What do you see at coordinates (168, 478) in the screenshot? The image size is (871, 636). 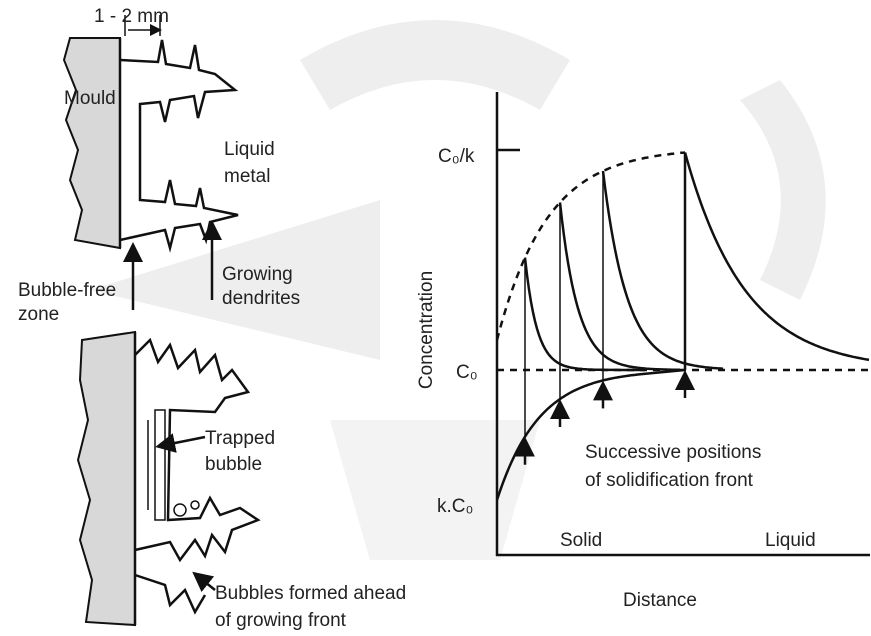 I see `mould-diagram-bottom` at bounding box center [168, 478].